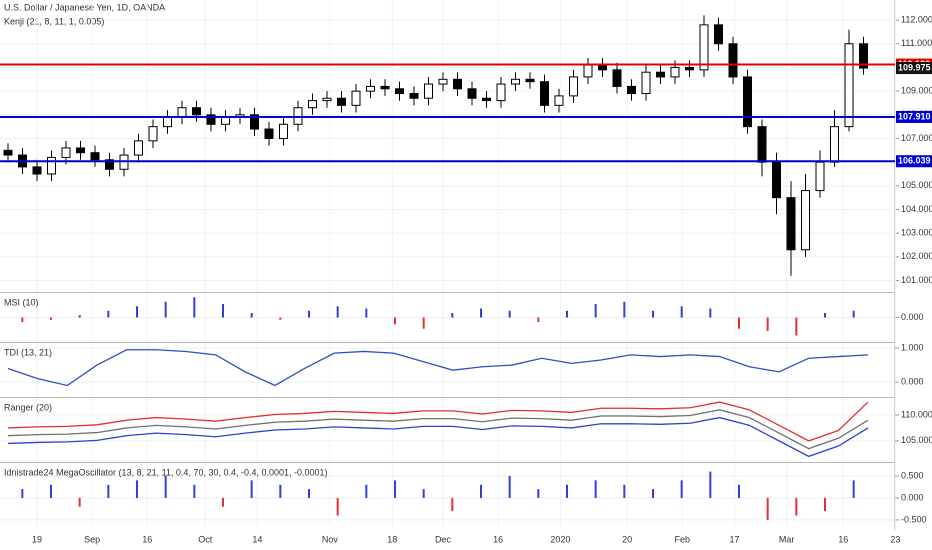 This screenshot has width=932, height=550. I want to click on x-tick-label: 19, so click(37, 539).